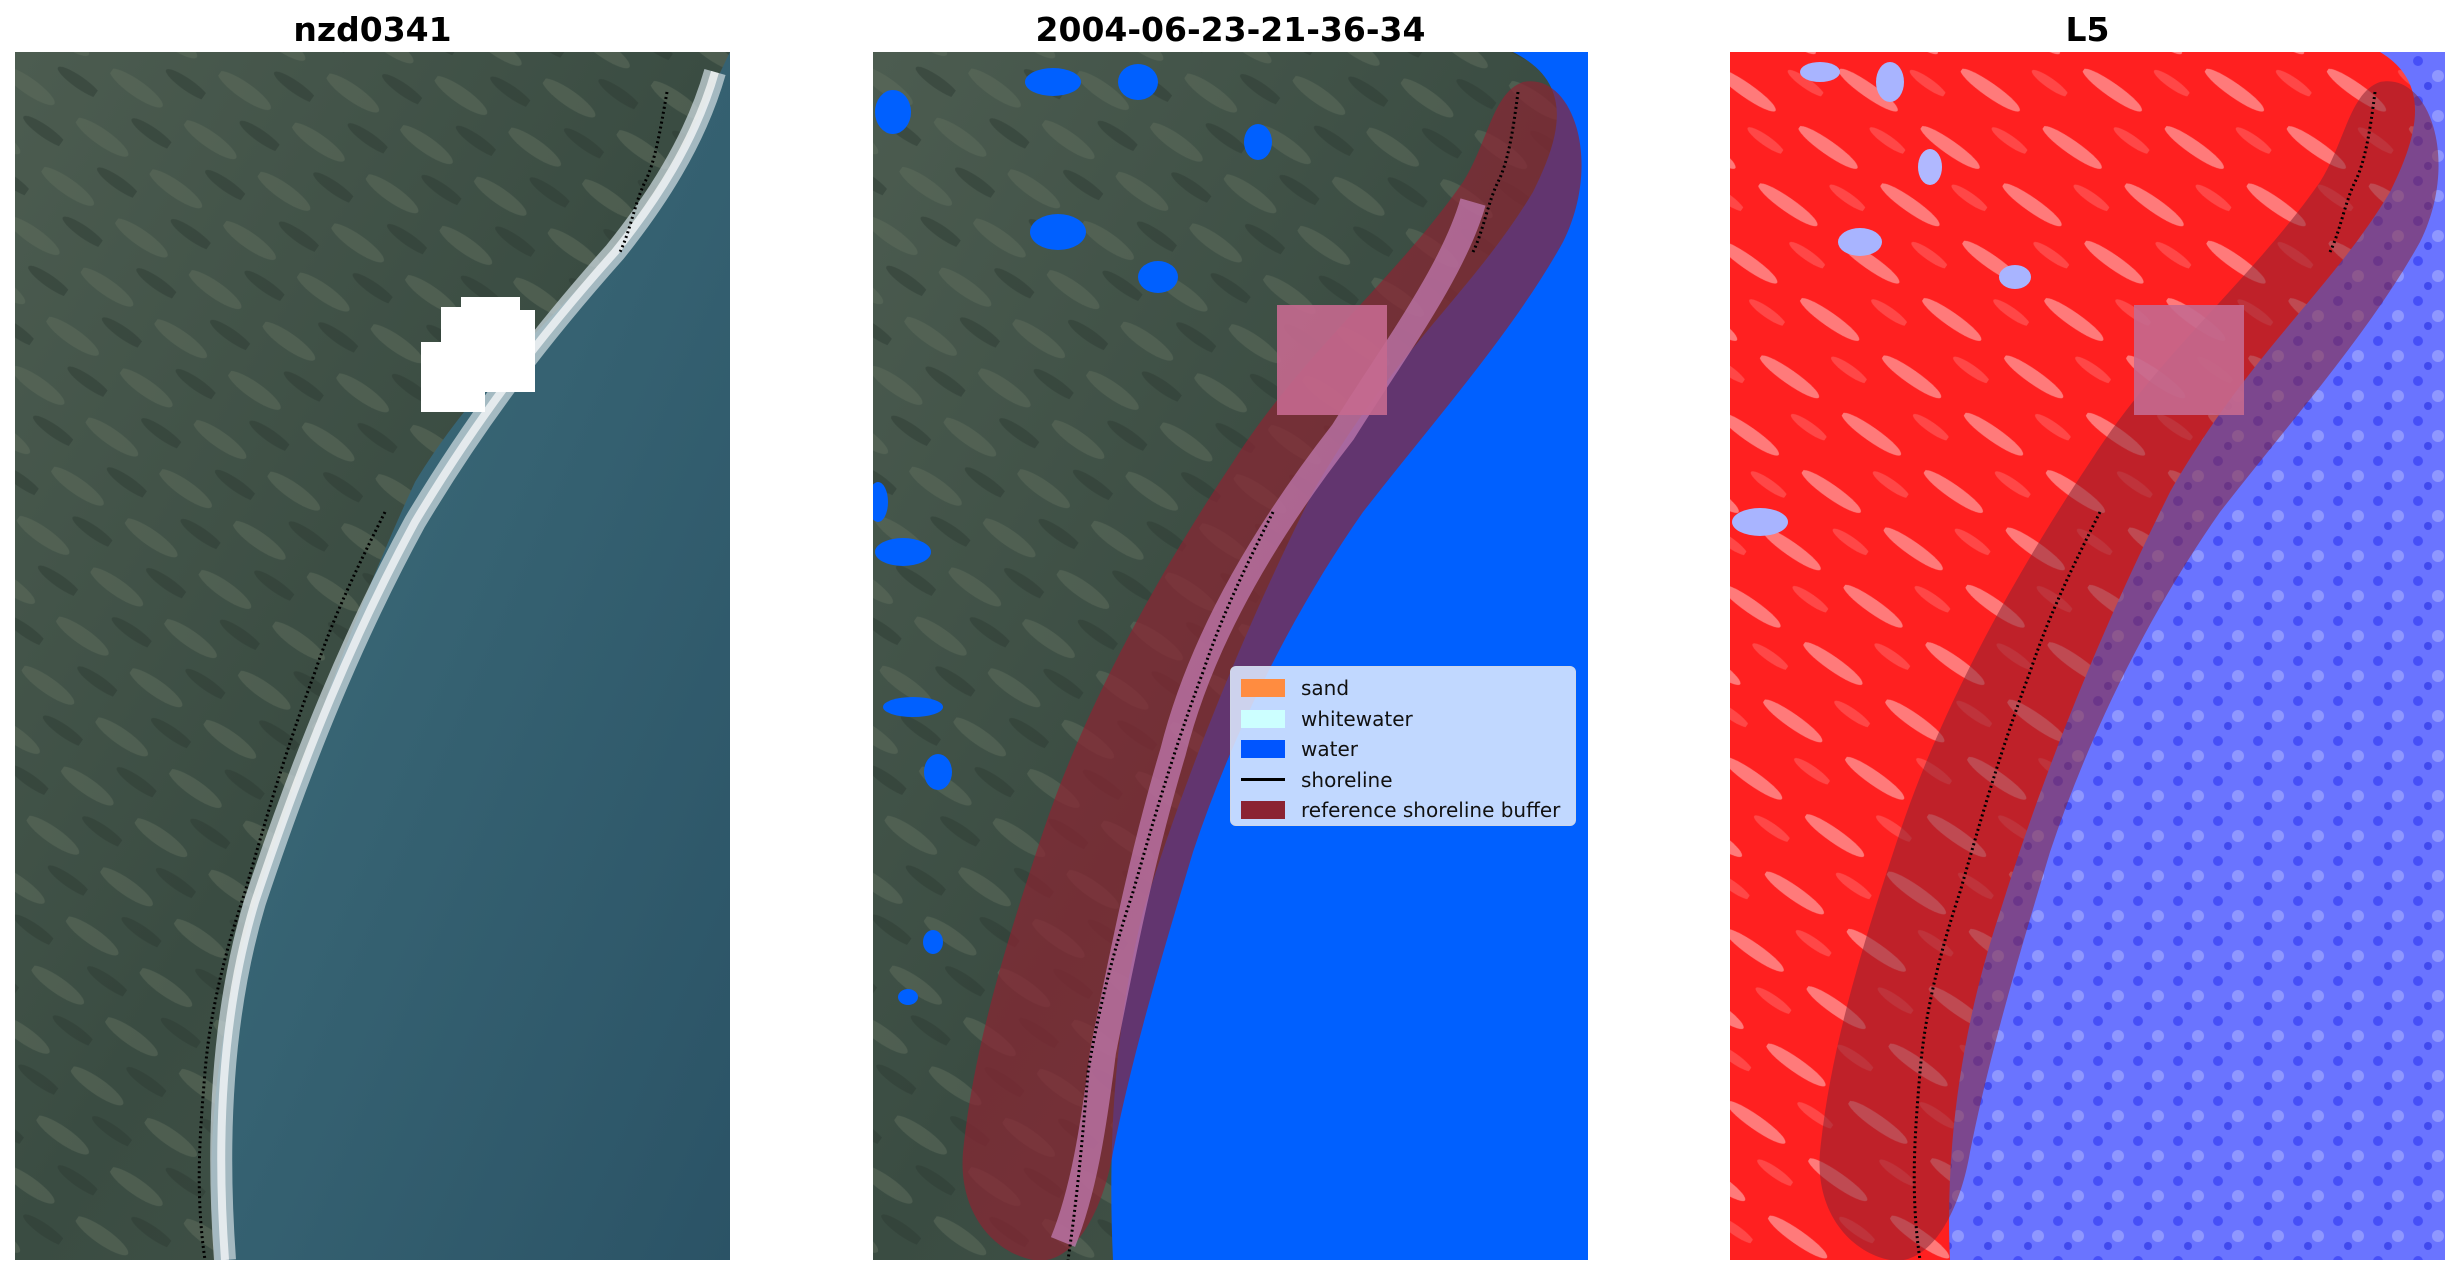  I want to click on legend-item-sand: sand, so click(1403, 688).